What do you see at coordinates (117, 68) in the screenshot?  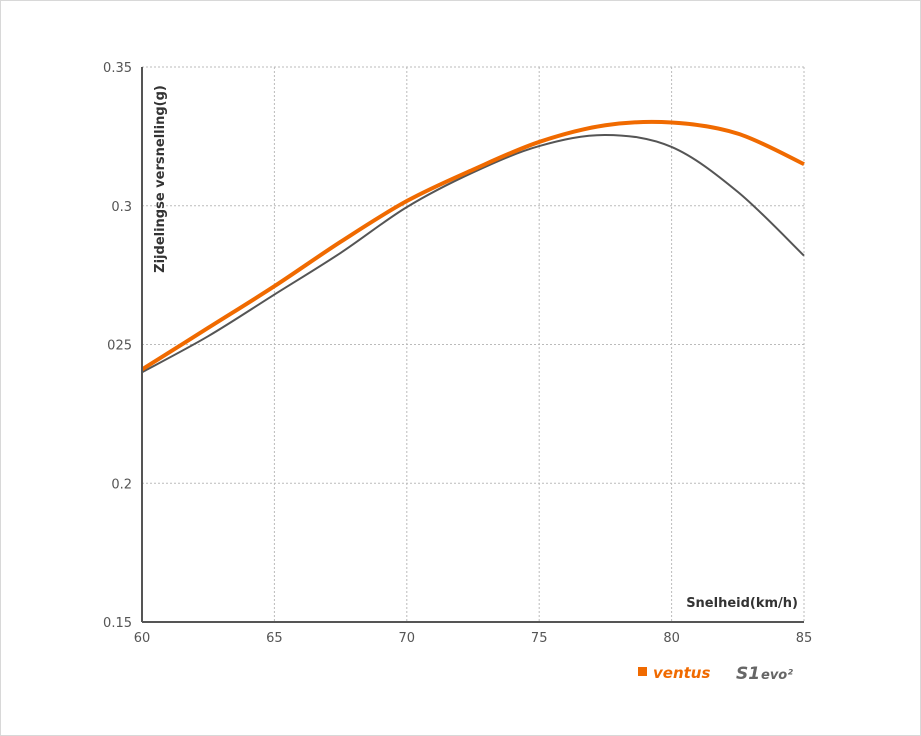 I see `y-tick-label: 0.35` at bounding box center [117, 68].